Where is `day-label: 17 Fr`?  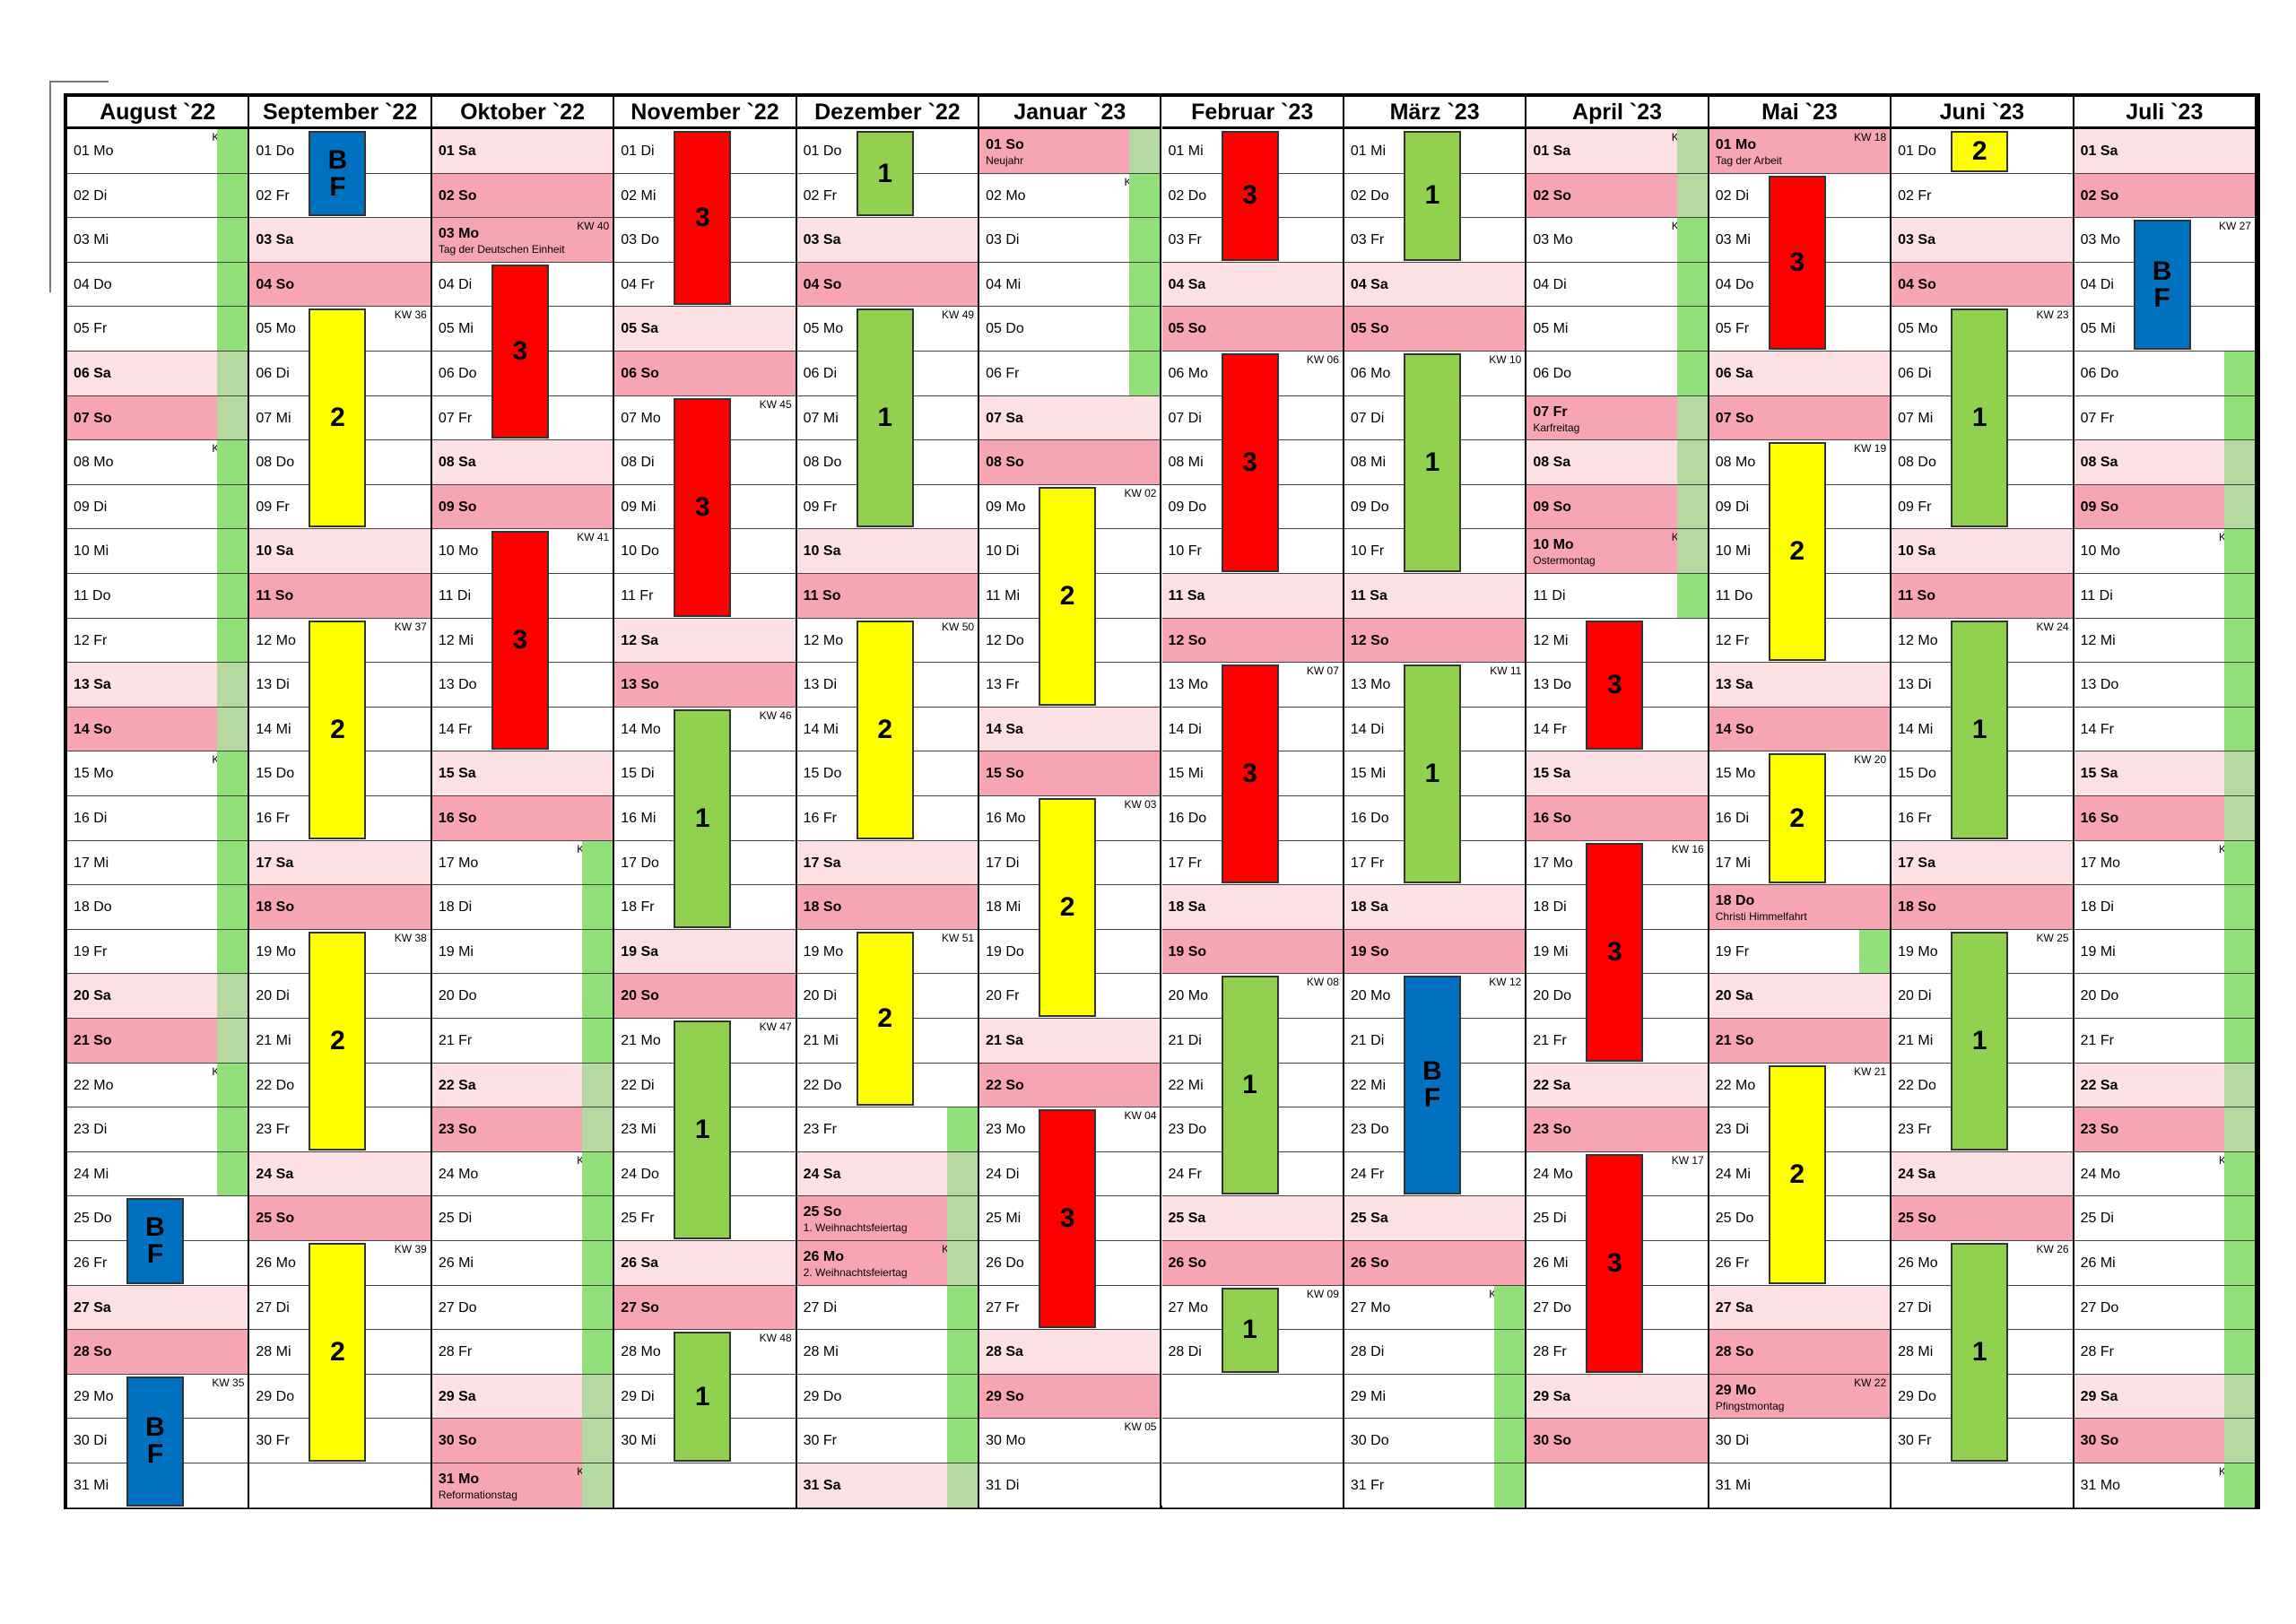
day-label: 17 Fr is located at coordinates (1185, 863).